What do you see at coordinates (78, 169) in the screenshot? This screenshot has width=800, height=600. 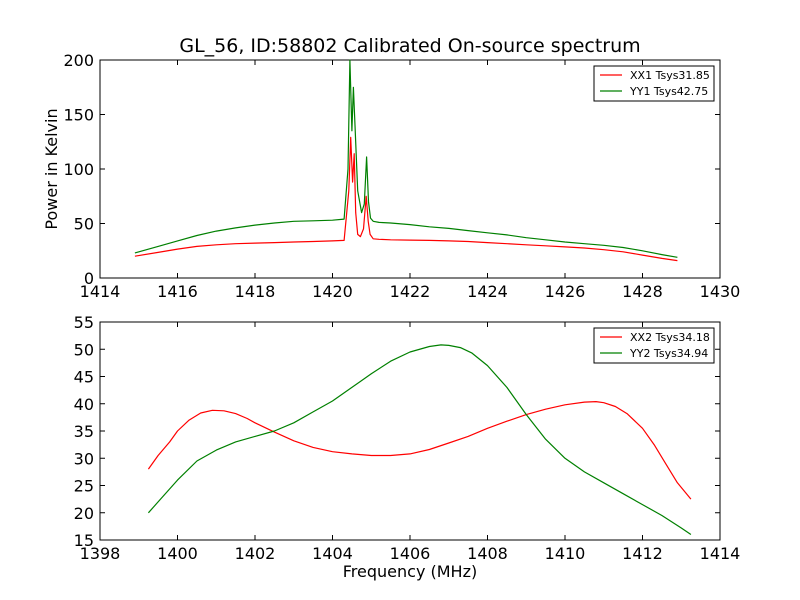 I see `y-tick-label: 100` at bounding box center [78, 169].